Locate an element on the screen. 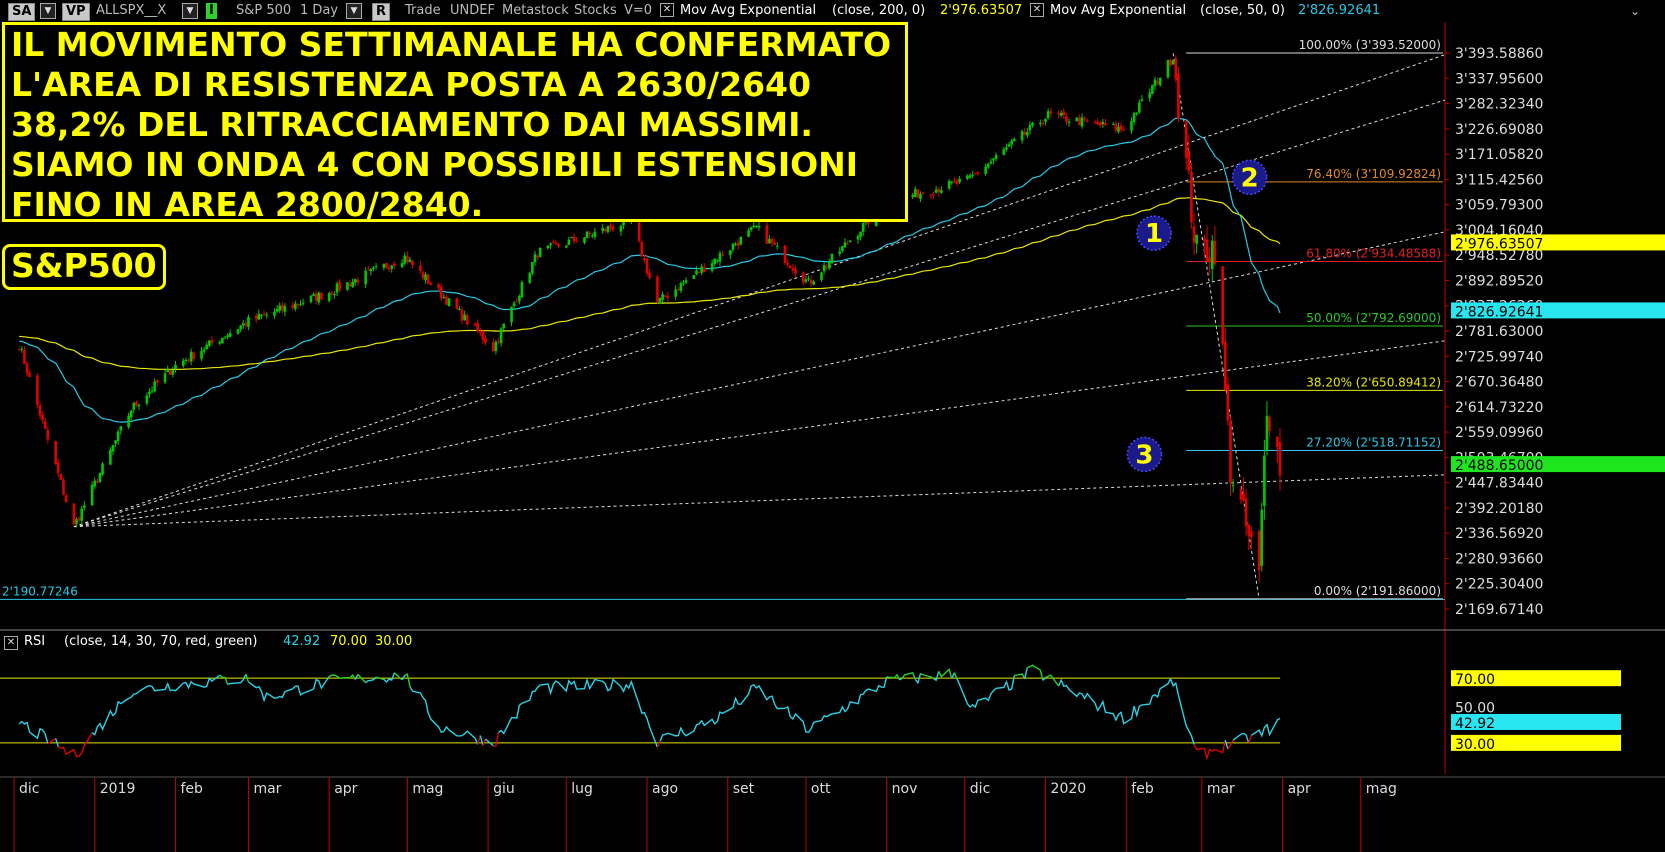 This screenshot has width=1665, height=852. price-tick-label: 2'725.99740 is located at coordinates (1499, 357).